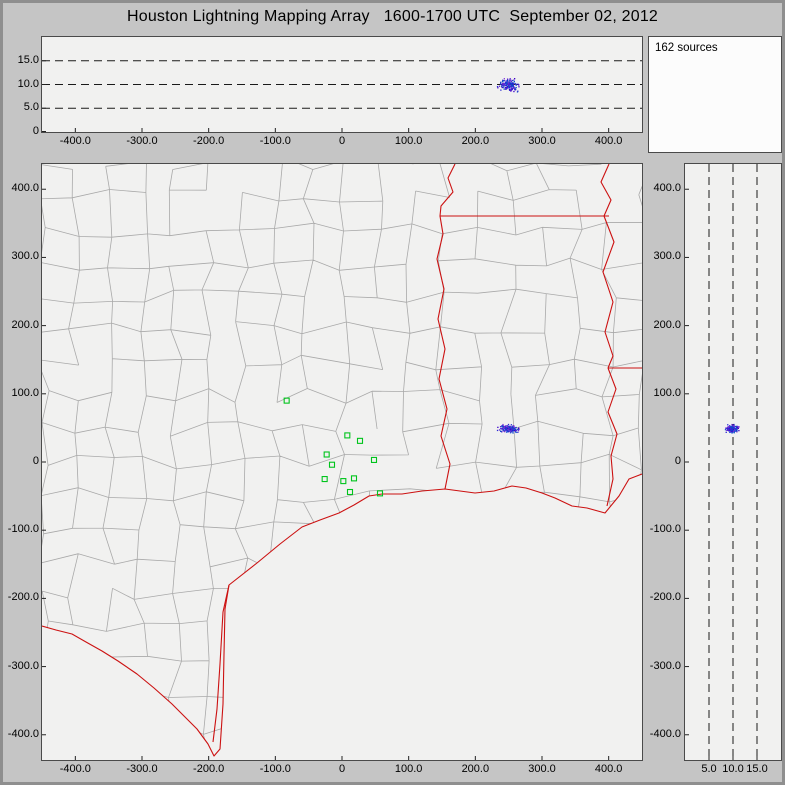 Image resolution: width=785 pixels, height=785 pixels. I want to click on ns-vs-altitude-panel, so click(733, 462).